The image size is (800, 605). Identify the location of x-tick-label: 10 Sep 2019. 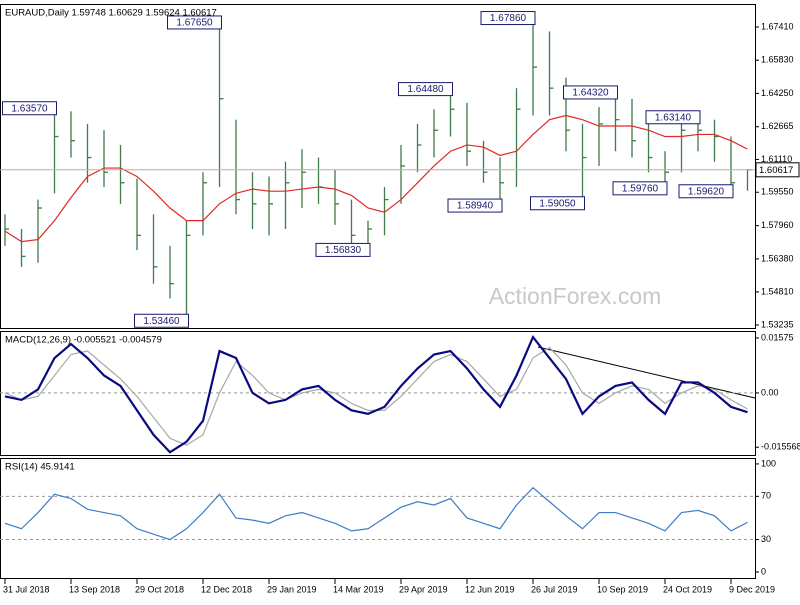
(622, 589).